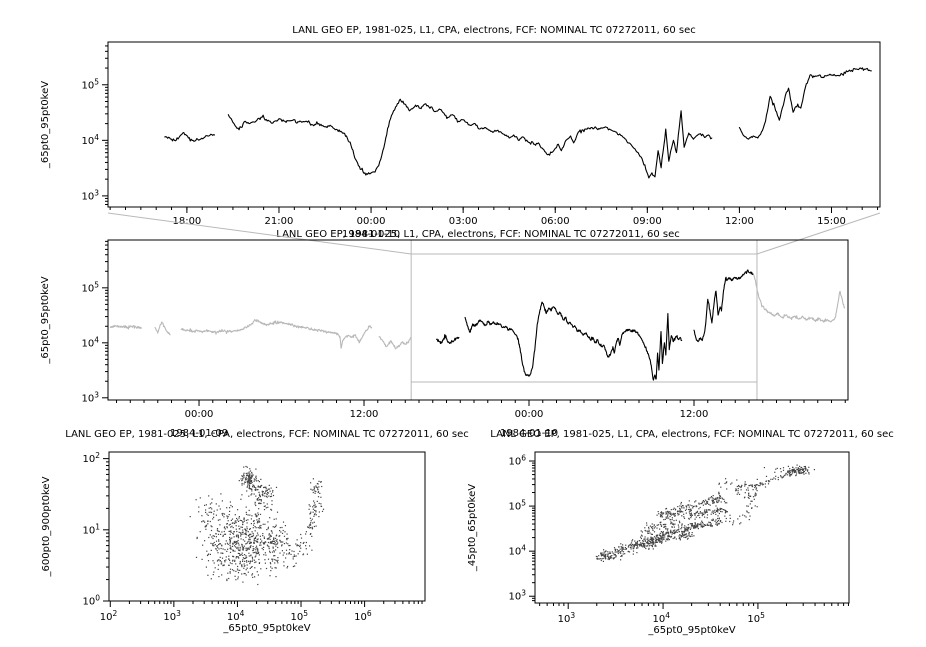  Describe the element at coordinates (279, 221) in the screenshot. I see `x-tick-label: 21:00` at that location.